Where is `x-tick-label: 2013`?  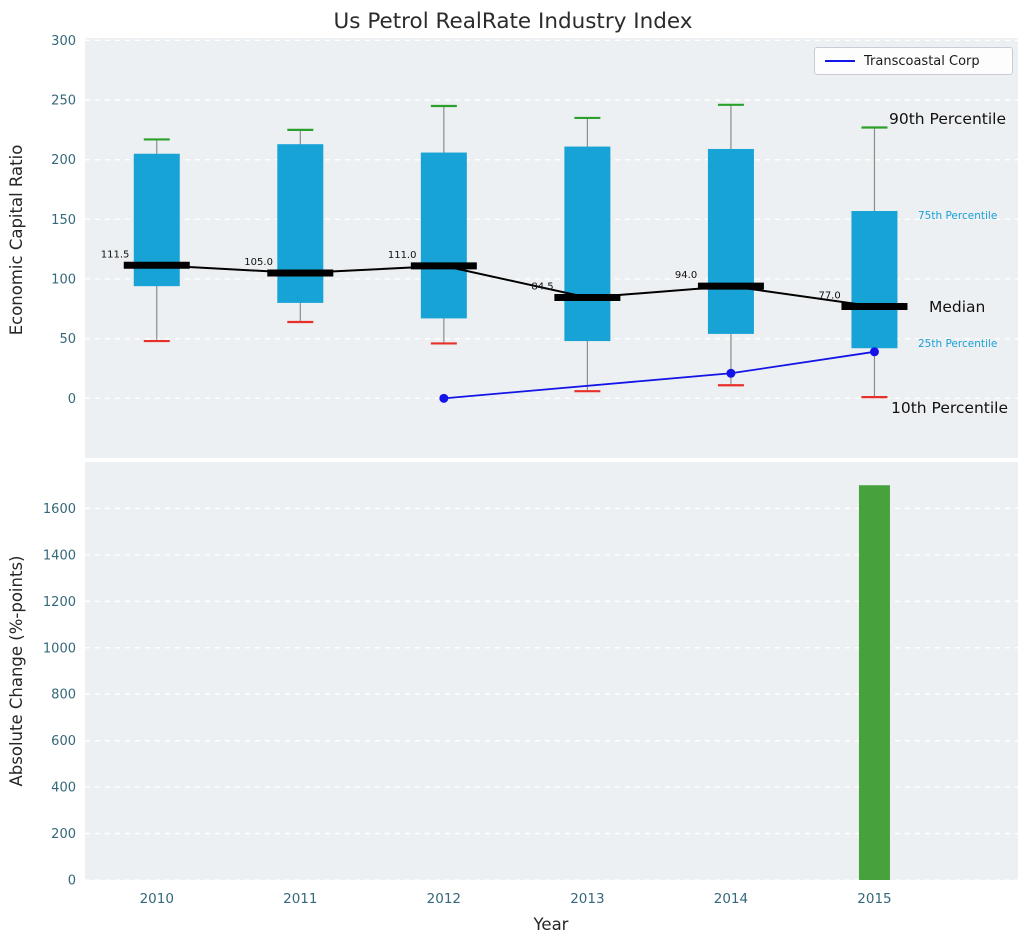
x-tick-label: 2013 is located at coordinates (587, 899).